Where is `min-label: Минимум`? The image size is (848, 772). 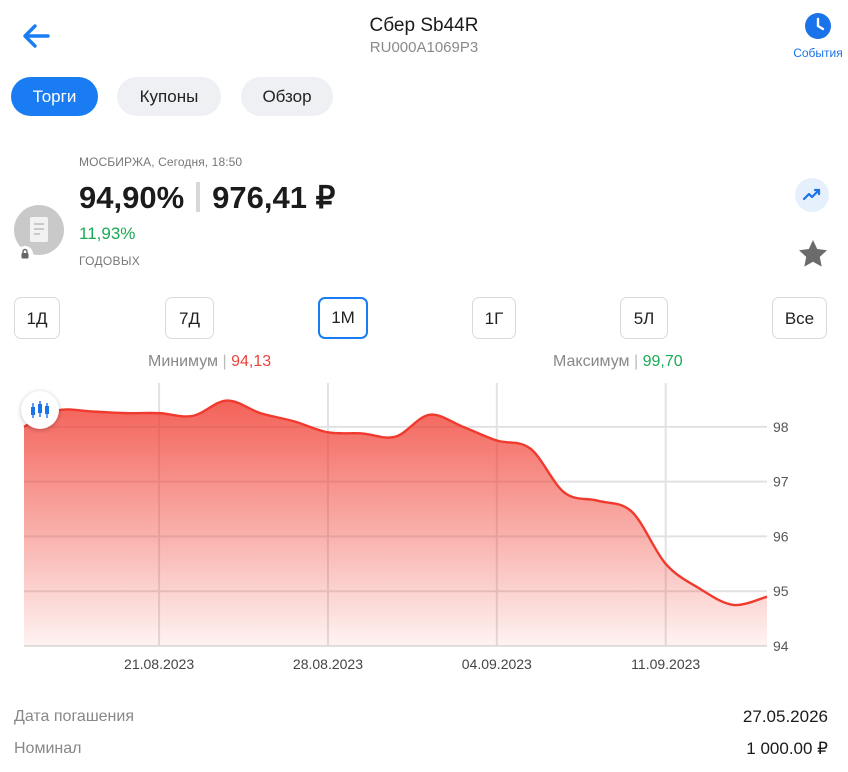 min-label: Минимум is located at coordinates (183, 361).